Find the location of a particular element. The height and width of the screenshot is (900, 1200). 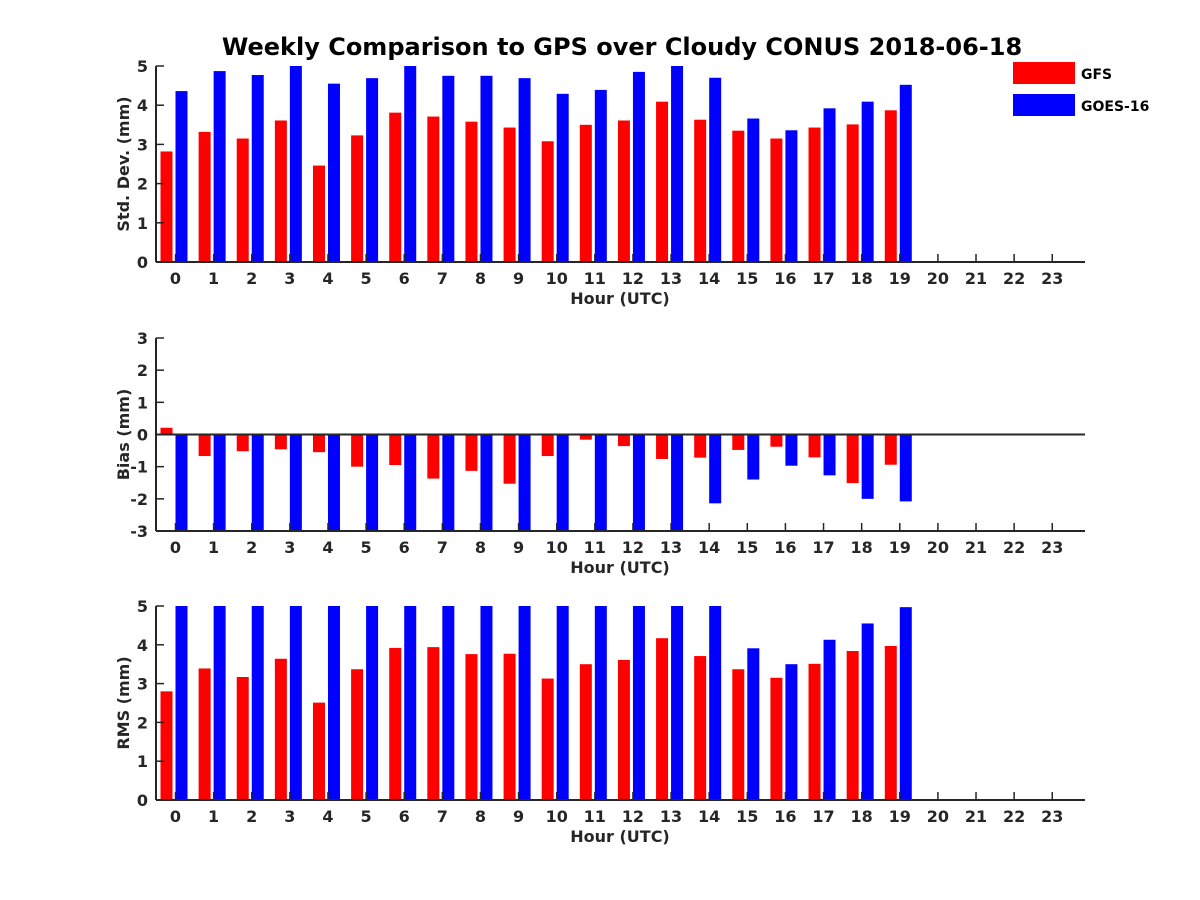

y-tick-label: 4 is located at coordinates (142, 645).